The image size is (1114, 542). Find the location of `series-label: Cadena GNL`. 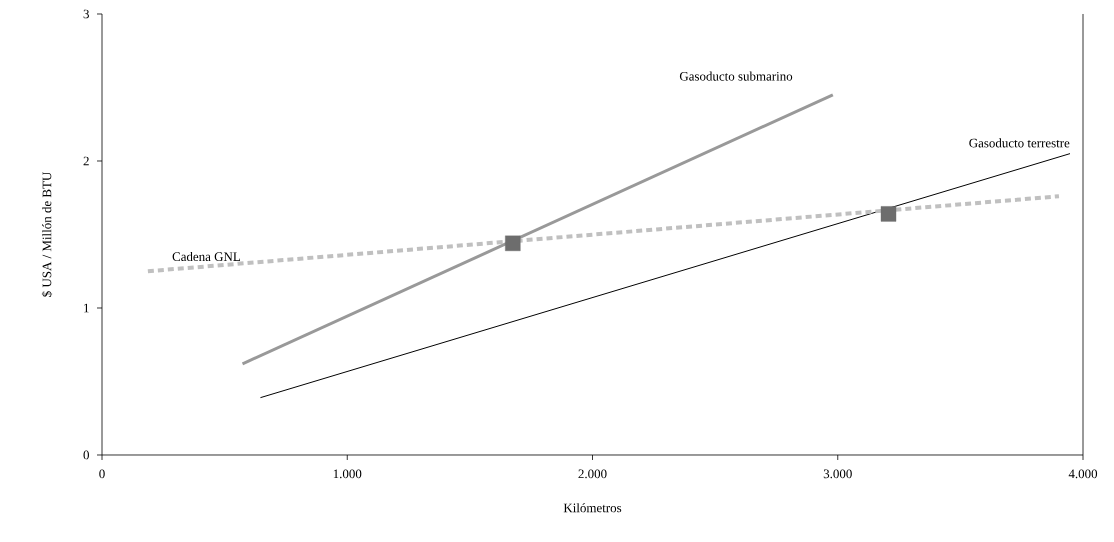

series-label: Cadena GNL is located at coordinates (206, 256).